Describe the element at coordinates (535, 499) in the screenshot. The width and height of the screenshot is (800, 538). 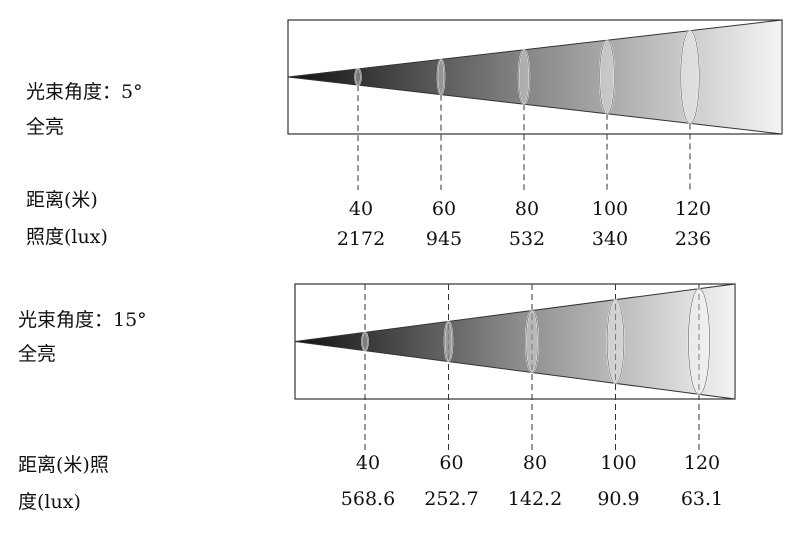
I see `lux-label: 142.2` at that location.